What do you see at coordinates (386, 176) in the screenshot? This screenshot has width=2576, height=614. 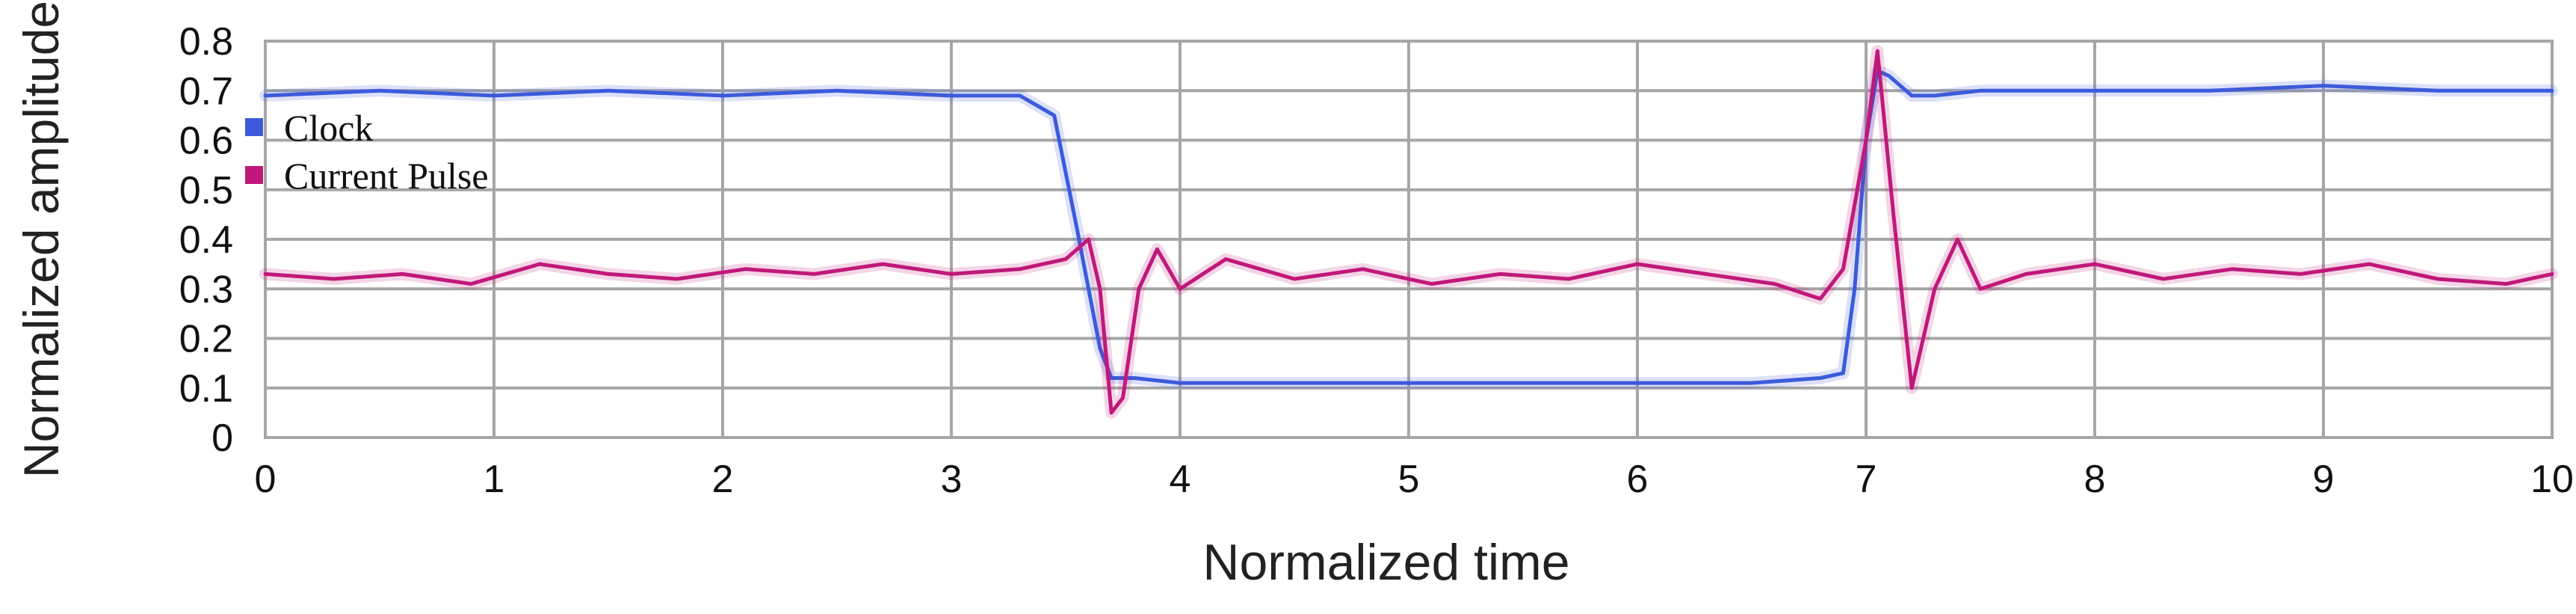 I see `legend-label-current-pulse: Current Pulse` at bounding box center [386, 176].